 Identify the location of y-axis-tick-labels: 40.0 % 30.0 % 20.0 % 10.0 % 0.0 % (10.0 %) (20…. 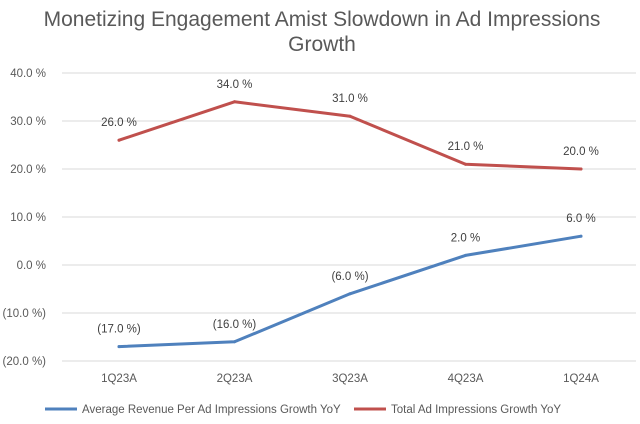
(25, 218).